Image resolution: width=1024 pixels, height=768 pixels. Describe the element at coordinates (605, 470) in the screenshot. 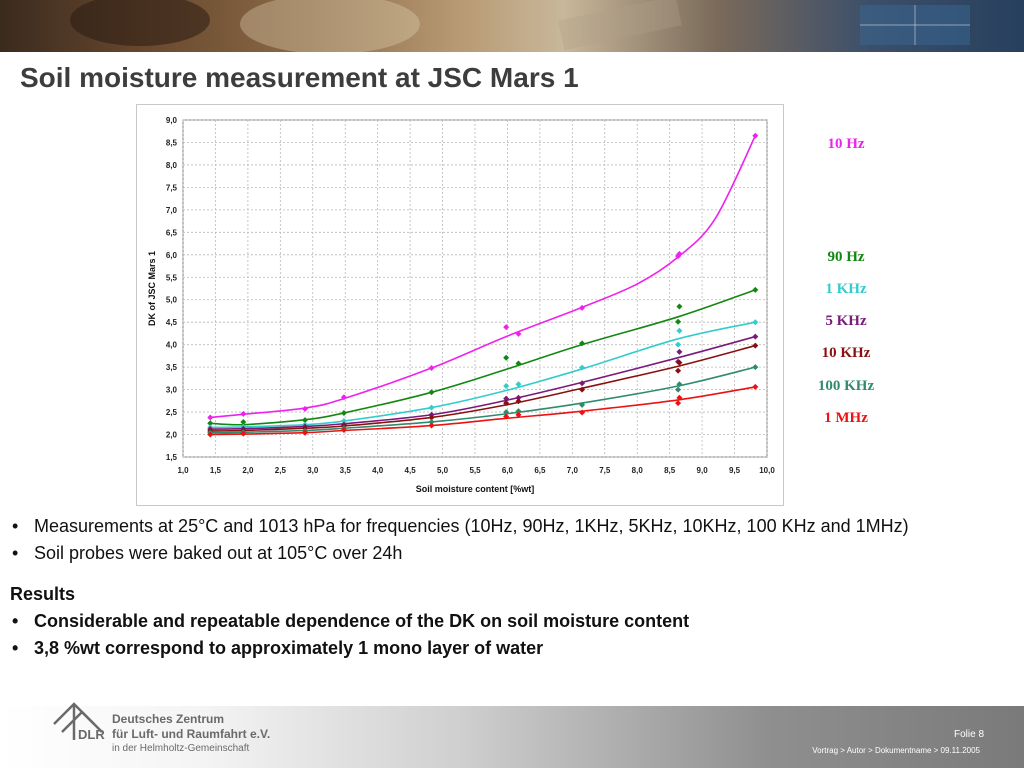

I see `x-tick-label: 7,5` at that location.